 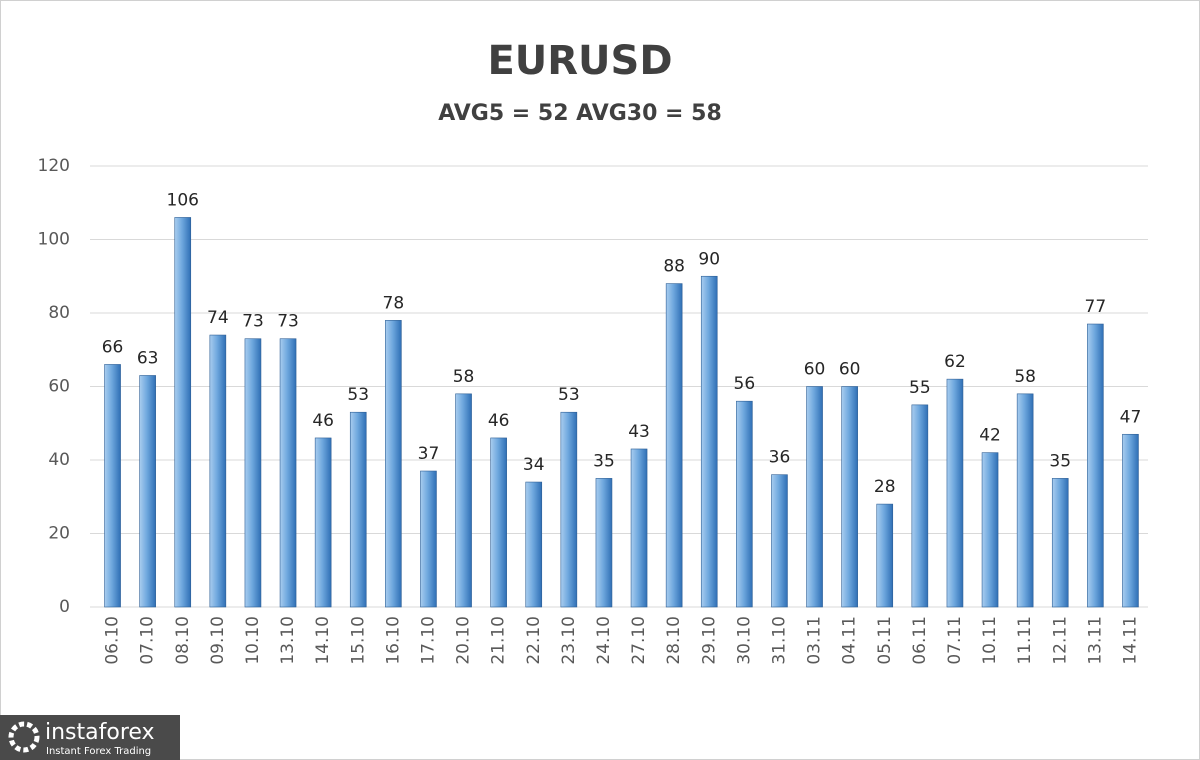 I want to click on value-label: 74, so click(x=218, y=318).